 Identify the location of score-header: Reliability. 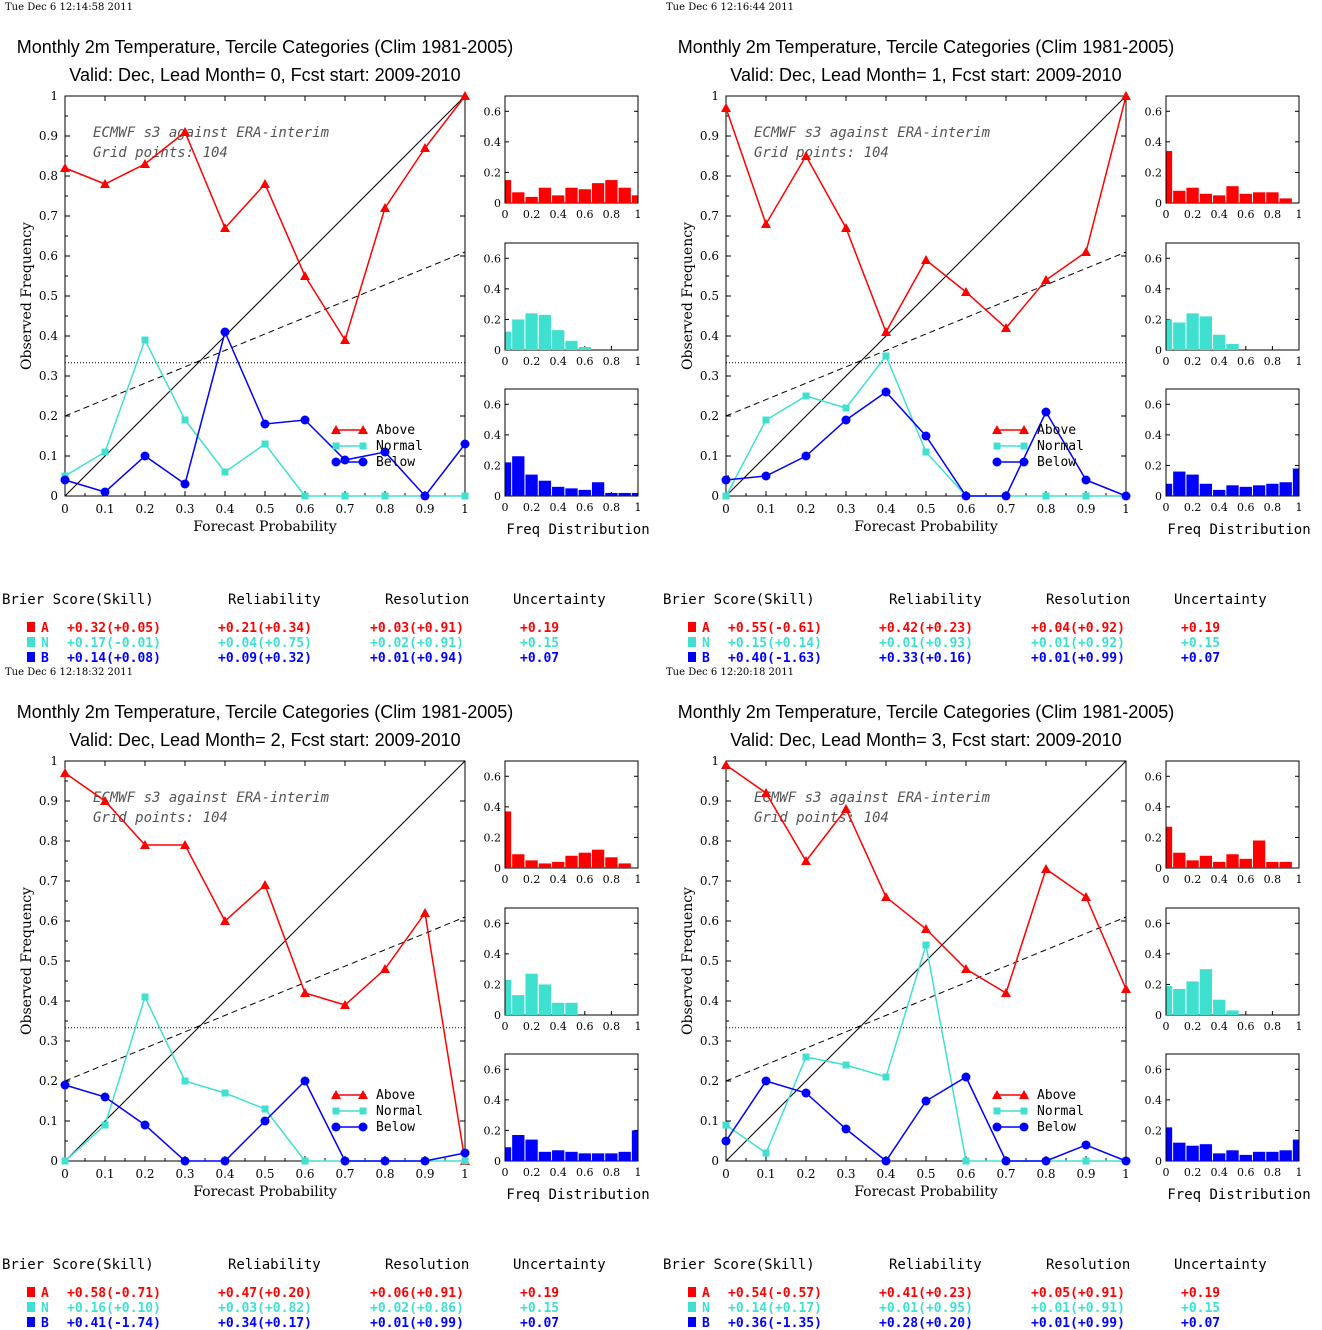
(935, 600).